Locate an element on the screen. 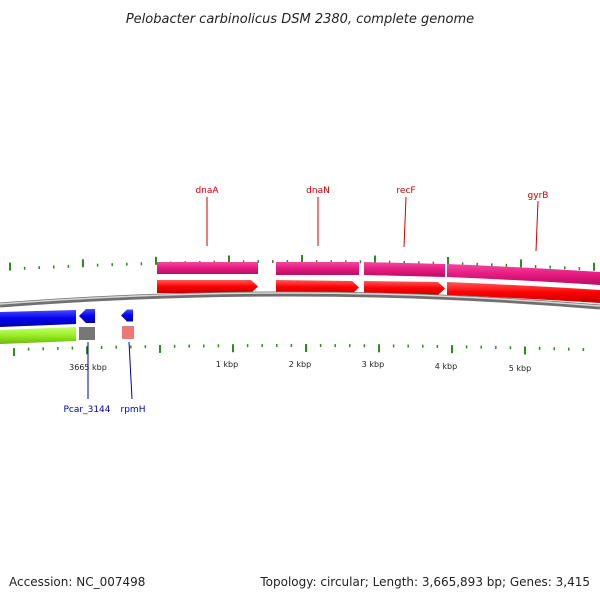  gene-label-recF: recF is located at coordinates (405, 191).